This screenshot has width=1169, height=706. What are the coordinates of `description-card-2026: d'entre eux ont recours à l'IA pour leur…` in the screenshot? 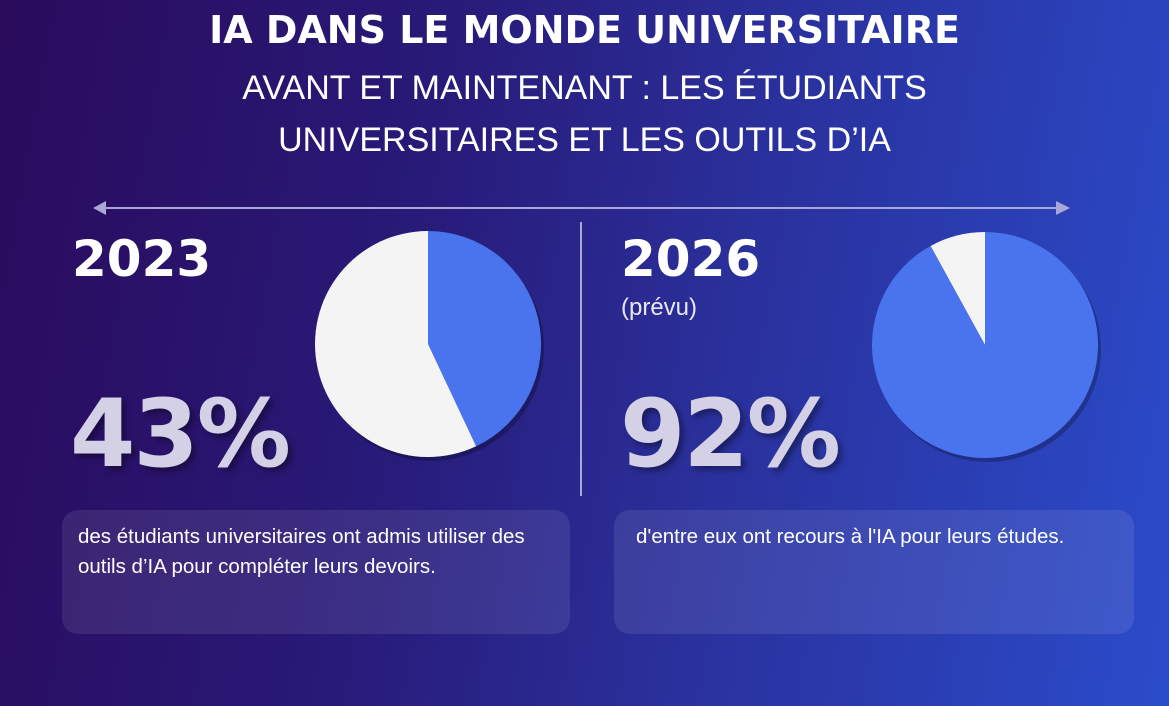 It's located at (874, 572).